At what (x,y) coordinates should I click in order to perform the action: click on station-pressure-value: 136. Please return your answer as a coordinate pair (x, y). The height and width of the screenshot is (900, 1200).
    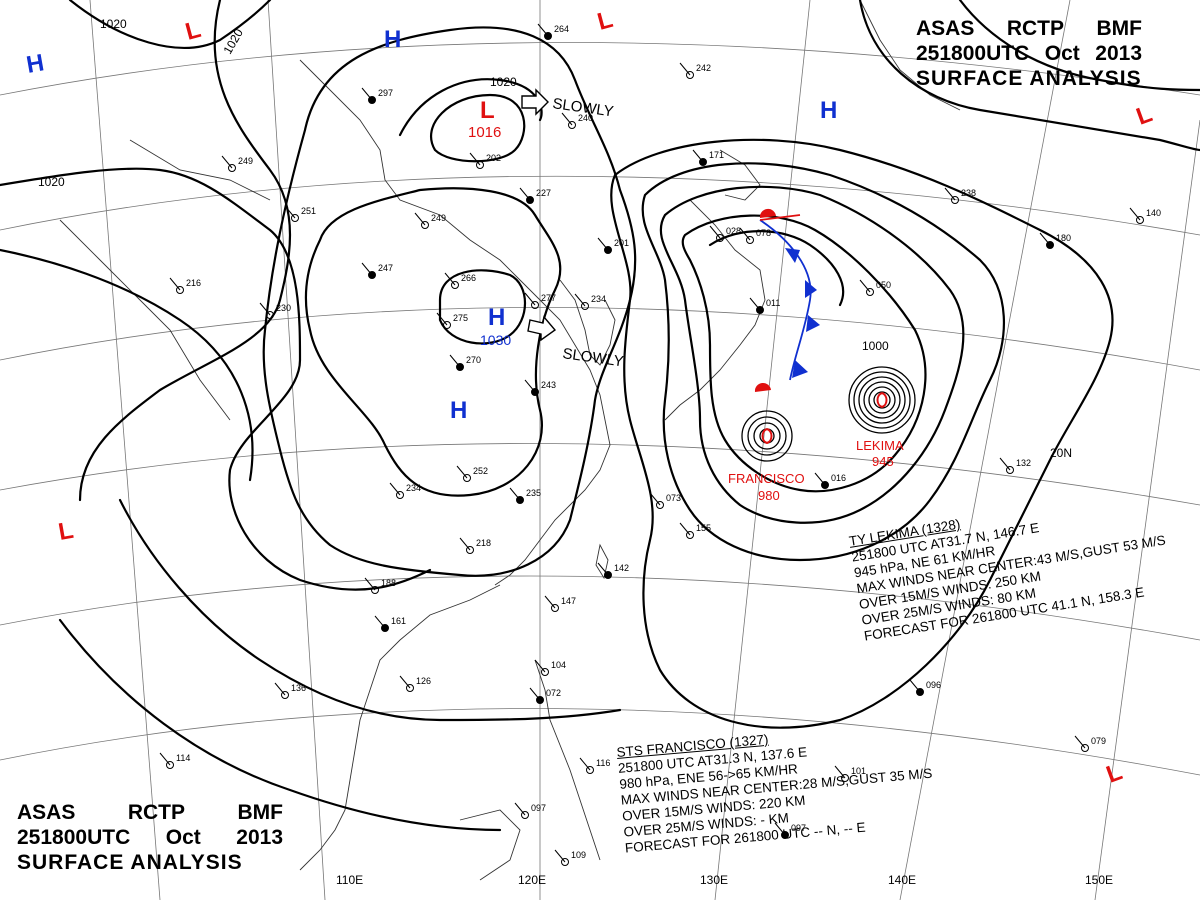
    Looking at the image, I should click on (298, 688).